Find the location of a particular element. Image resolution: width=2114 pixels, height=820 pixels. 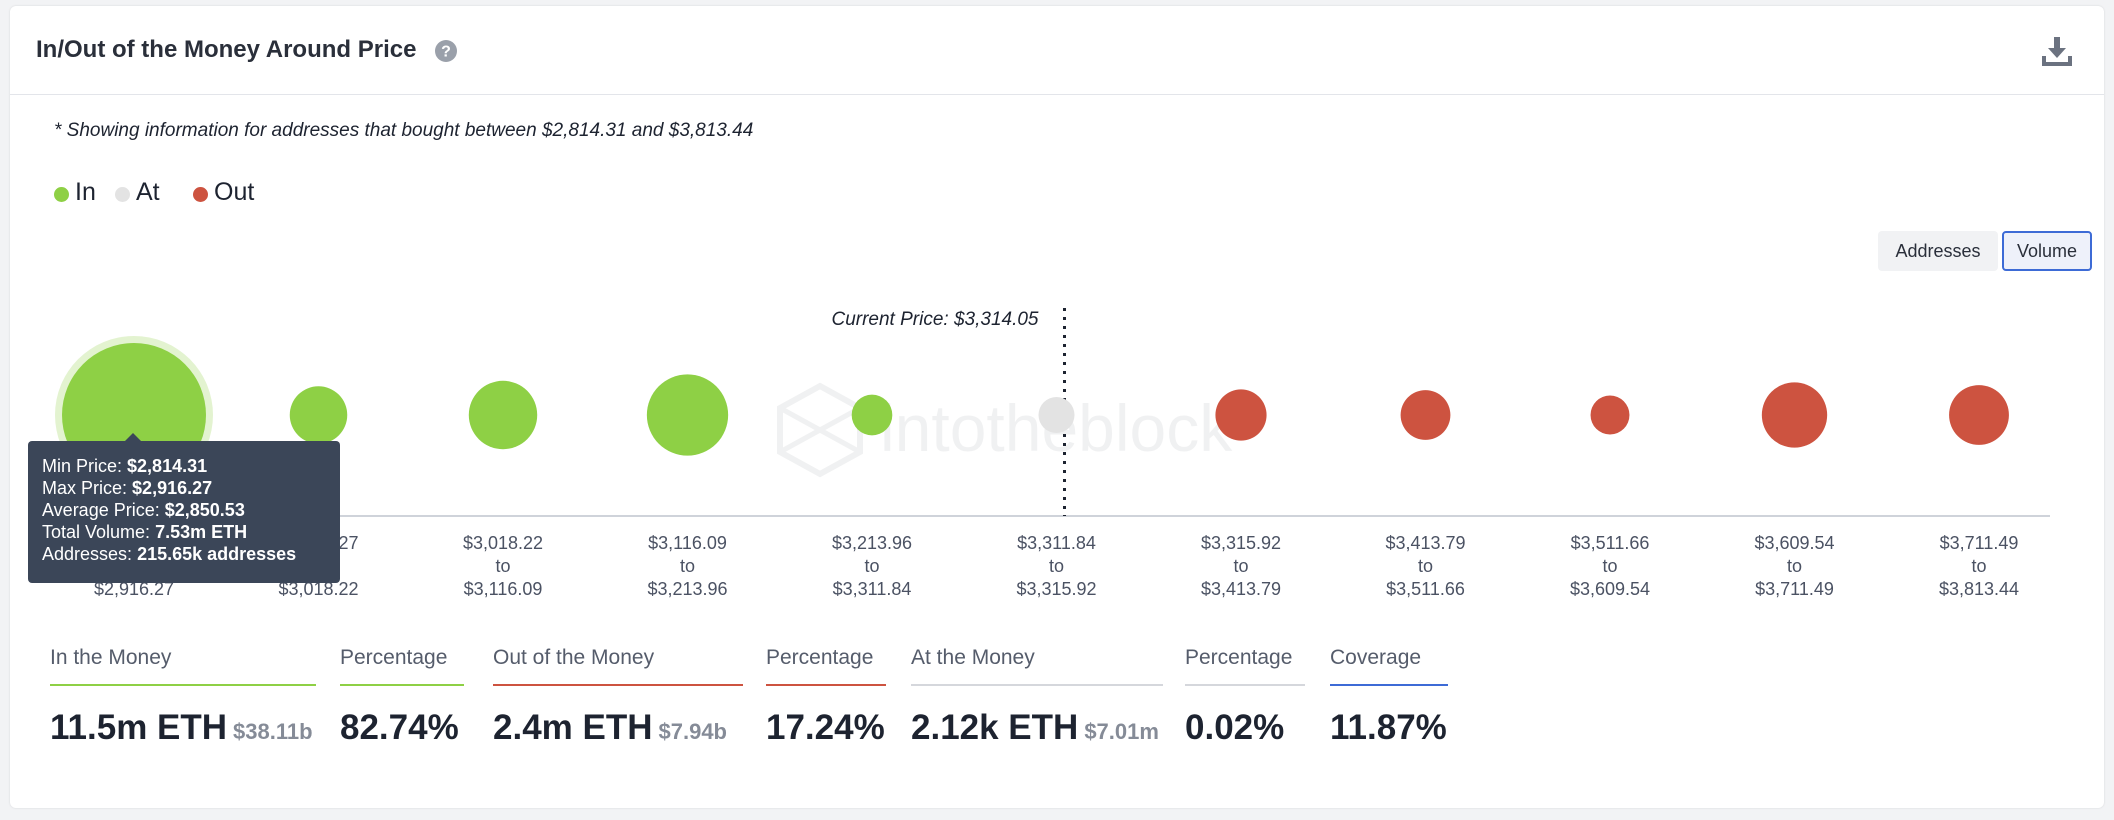

tick-label-from: $3,609.54 is located at coordinates (1794, 543).